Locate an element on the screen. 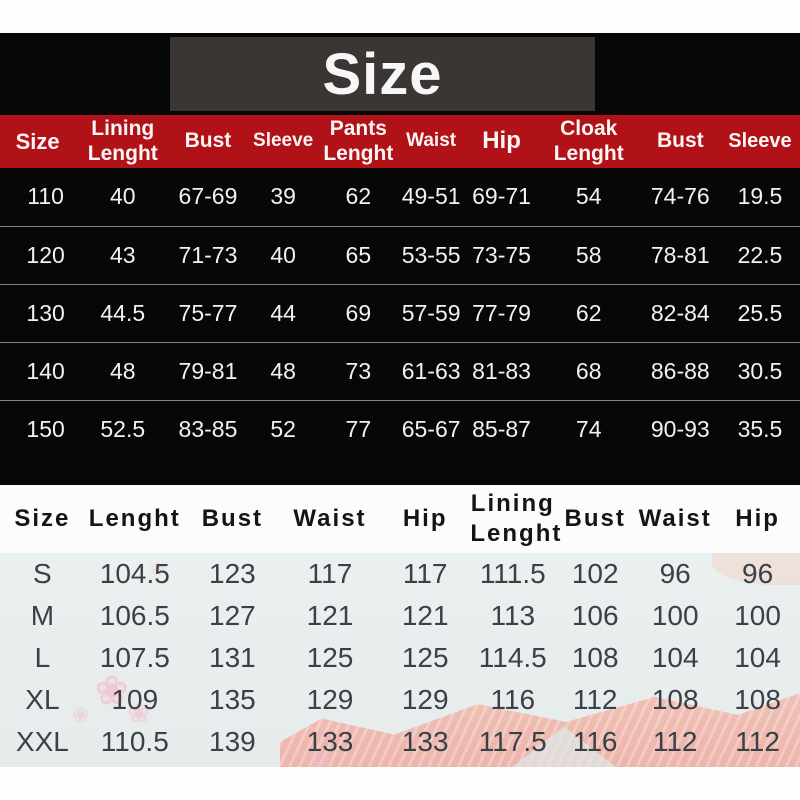 The height and width of the screenshot is (800, 800). table-cell: 113 is located at coordinates (513, 615).